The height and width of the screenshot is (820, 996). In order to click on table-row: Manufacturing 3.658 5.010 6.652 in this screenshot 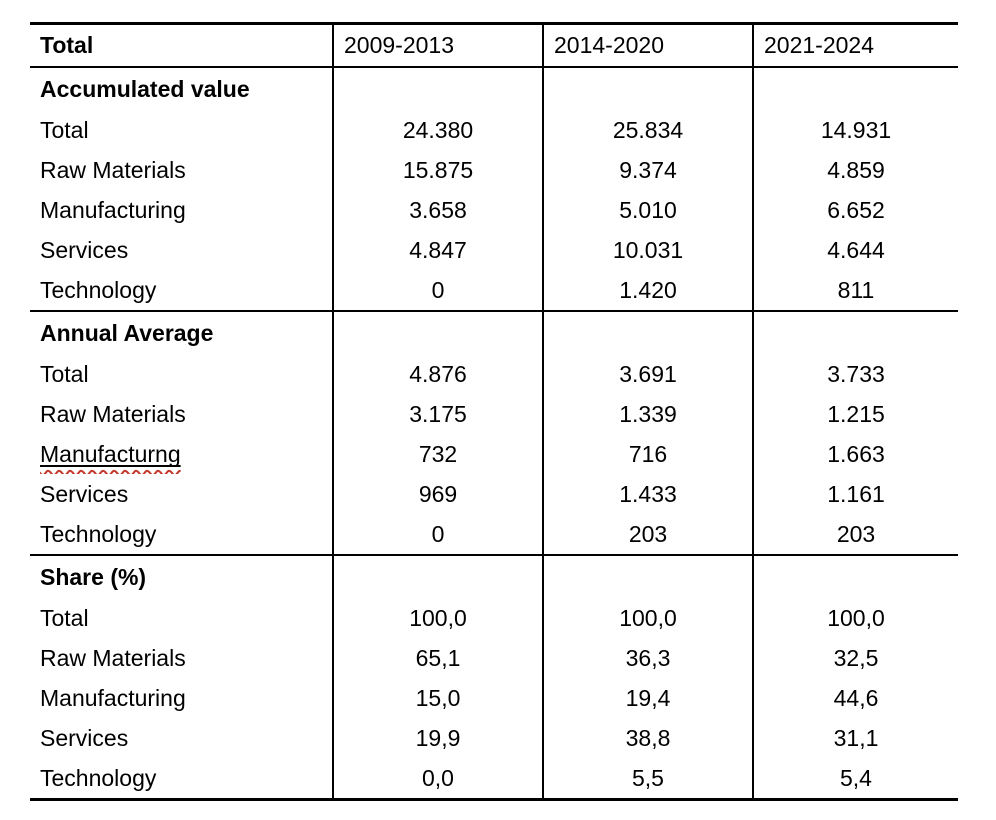, I will do `click(494, 210)`.